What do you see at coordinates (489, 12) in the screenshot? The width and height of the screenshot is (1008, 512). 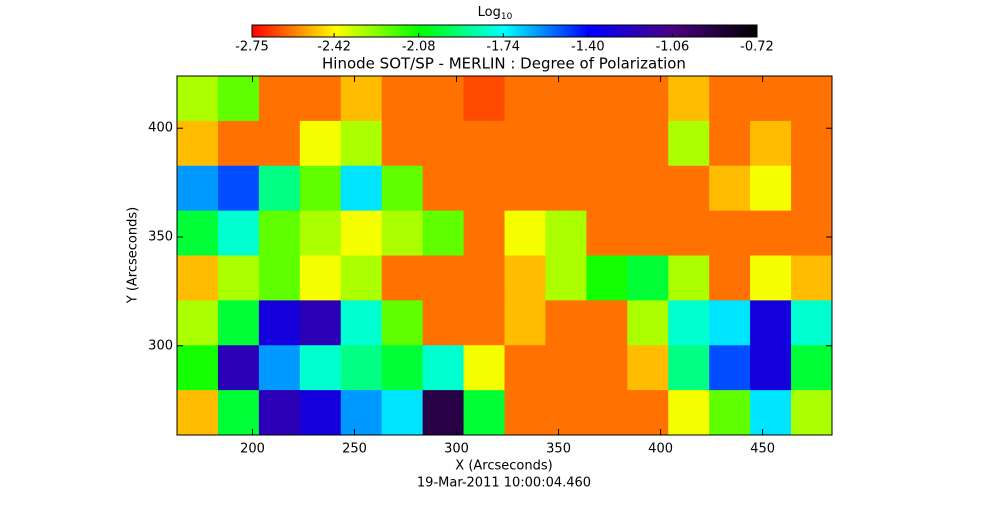 I see `colorbar-label-main: Log` at bounding box center [489, 12].